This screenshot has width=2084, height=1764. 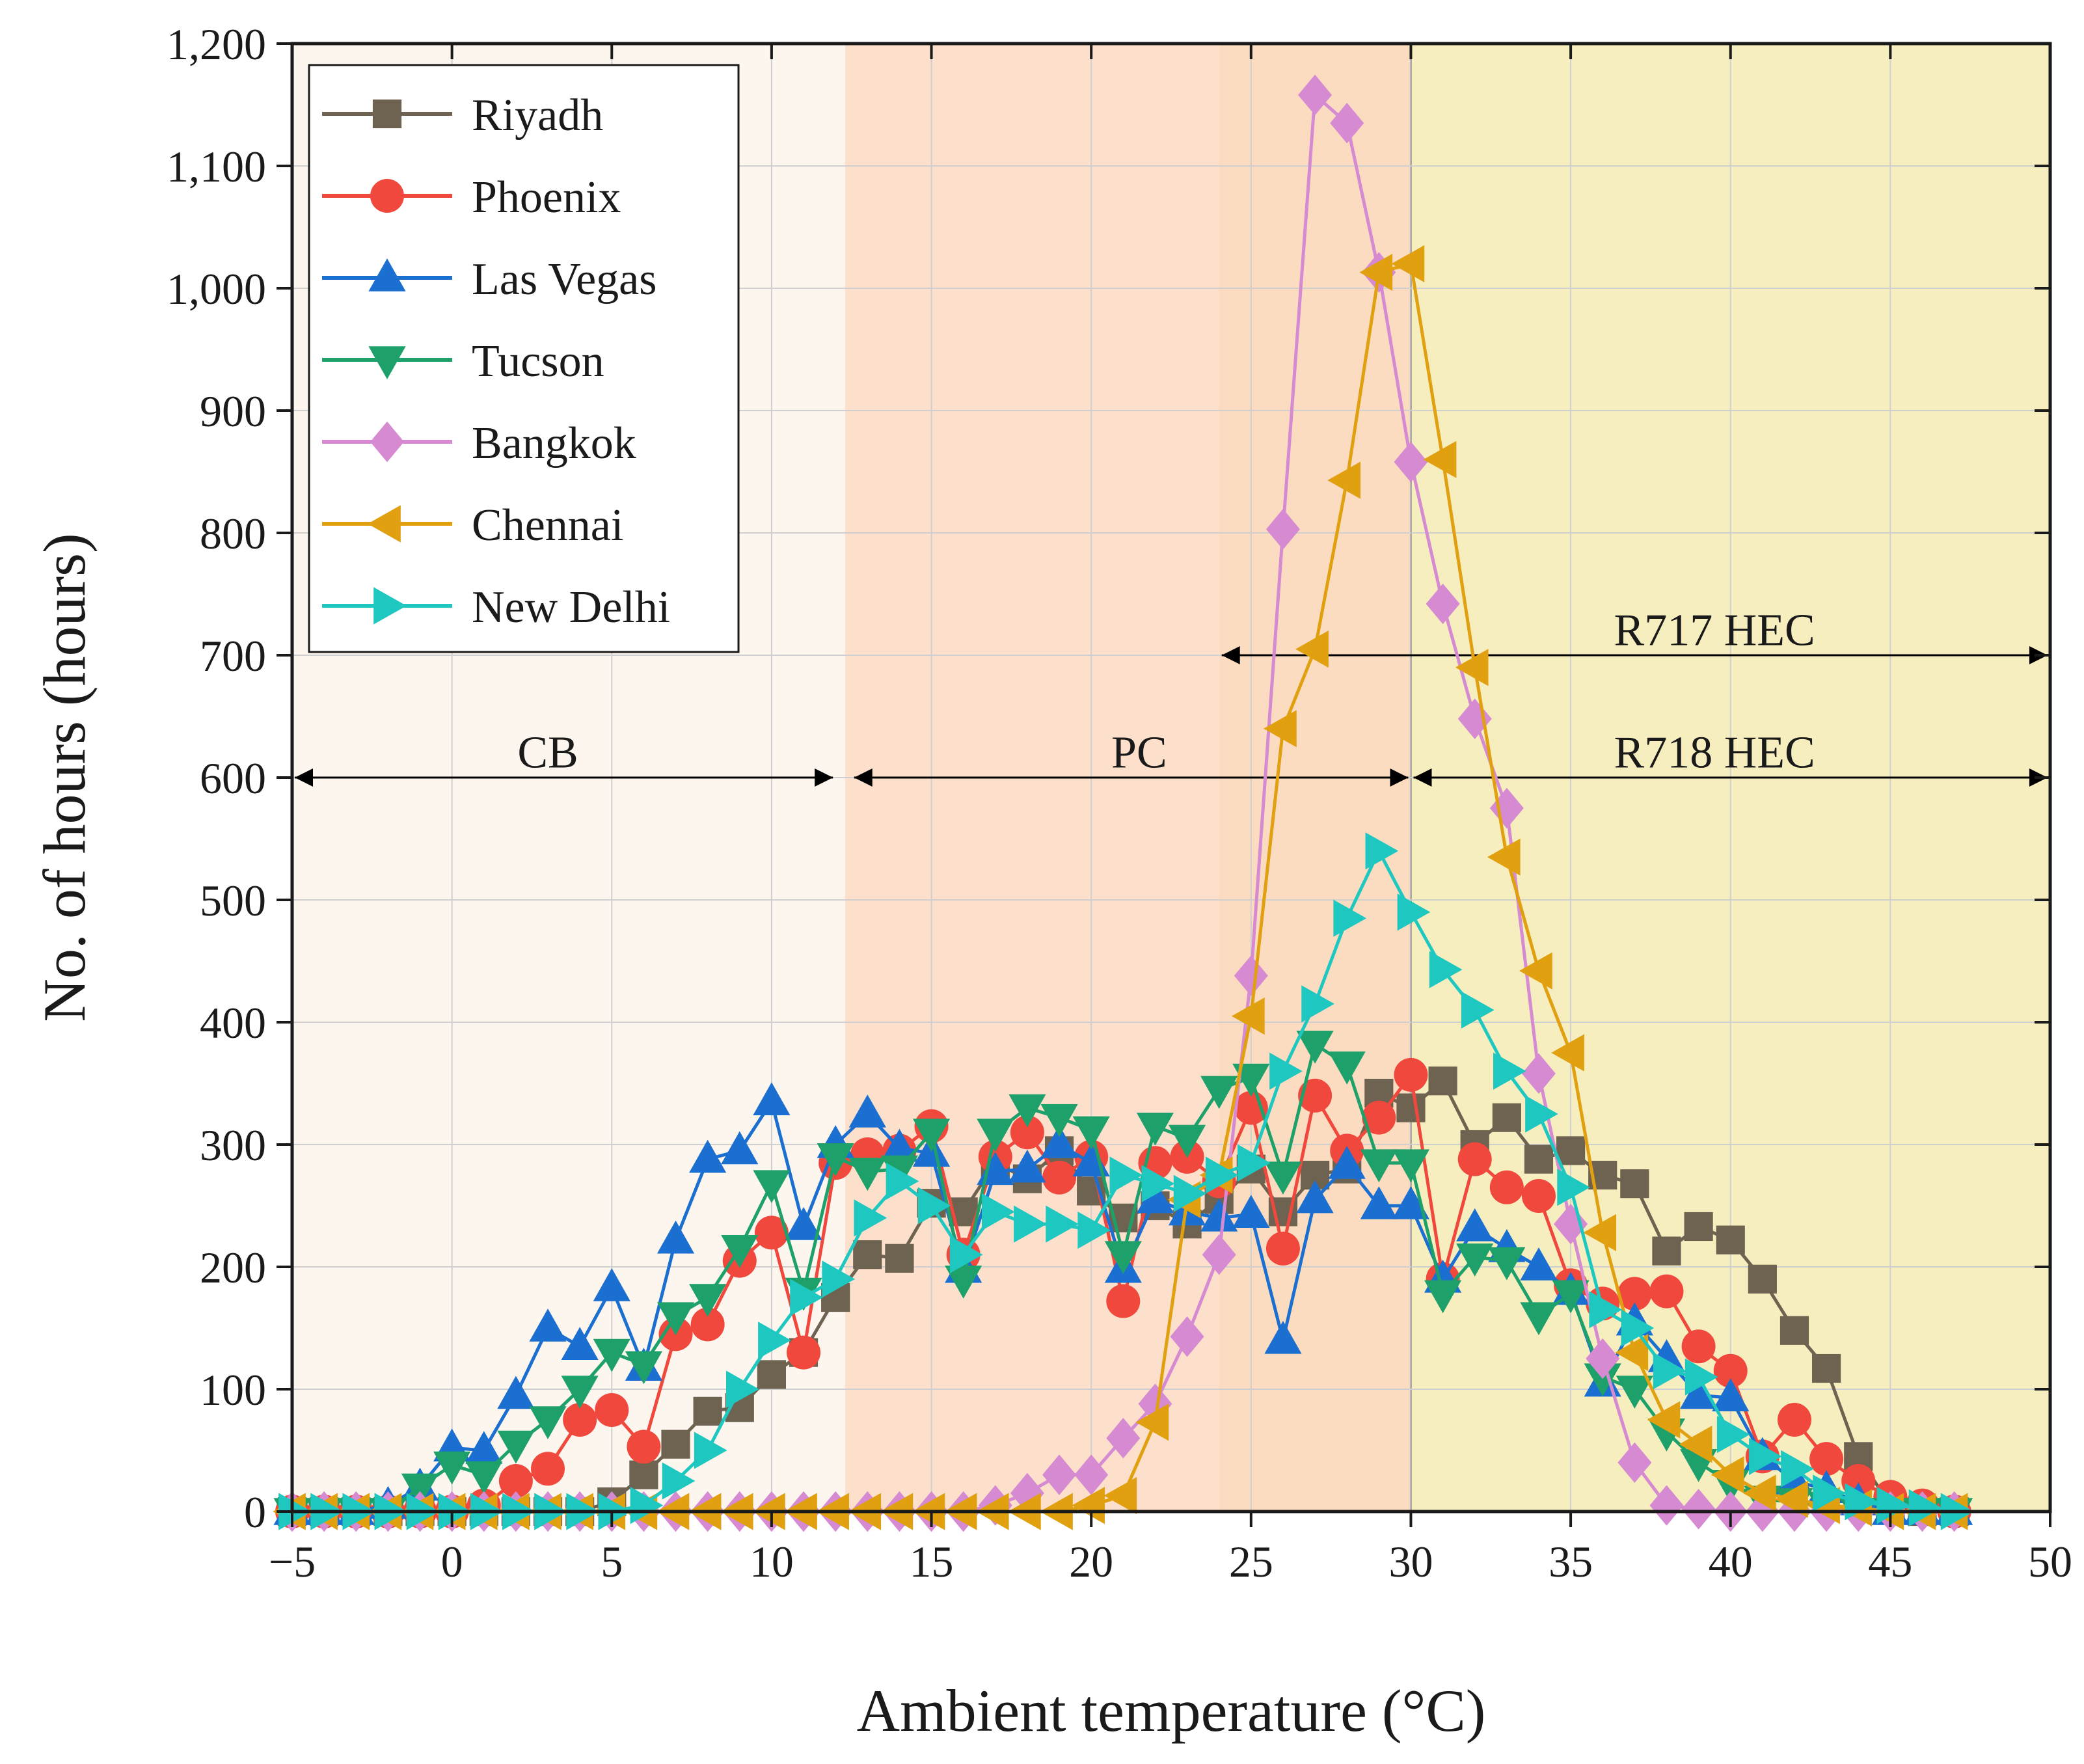 What do you see at coordinates (216, 44) in the screenshot?
I see `y-tick-label-1200: 1,200` at bounding box center [216, 44].